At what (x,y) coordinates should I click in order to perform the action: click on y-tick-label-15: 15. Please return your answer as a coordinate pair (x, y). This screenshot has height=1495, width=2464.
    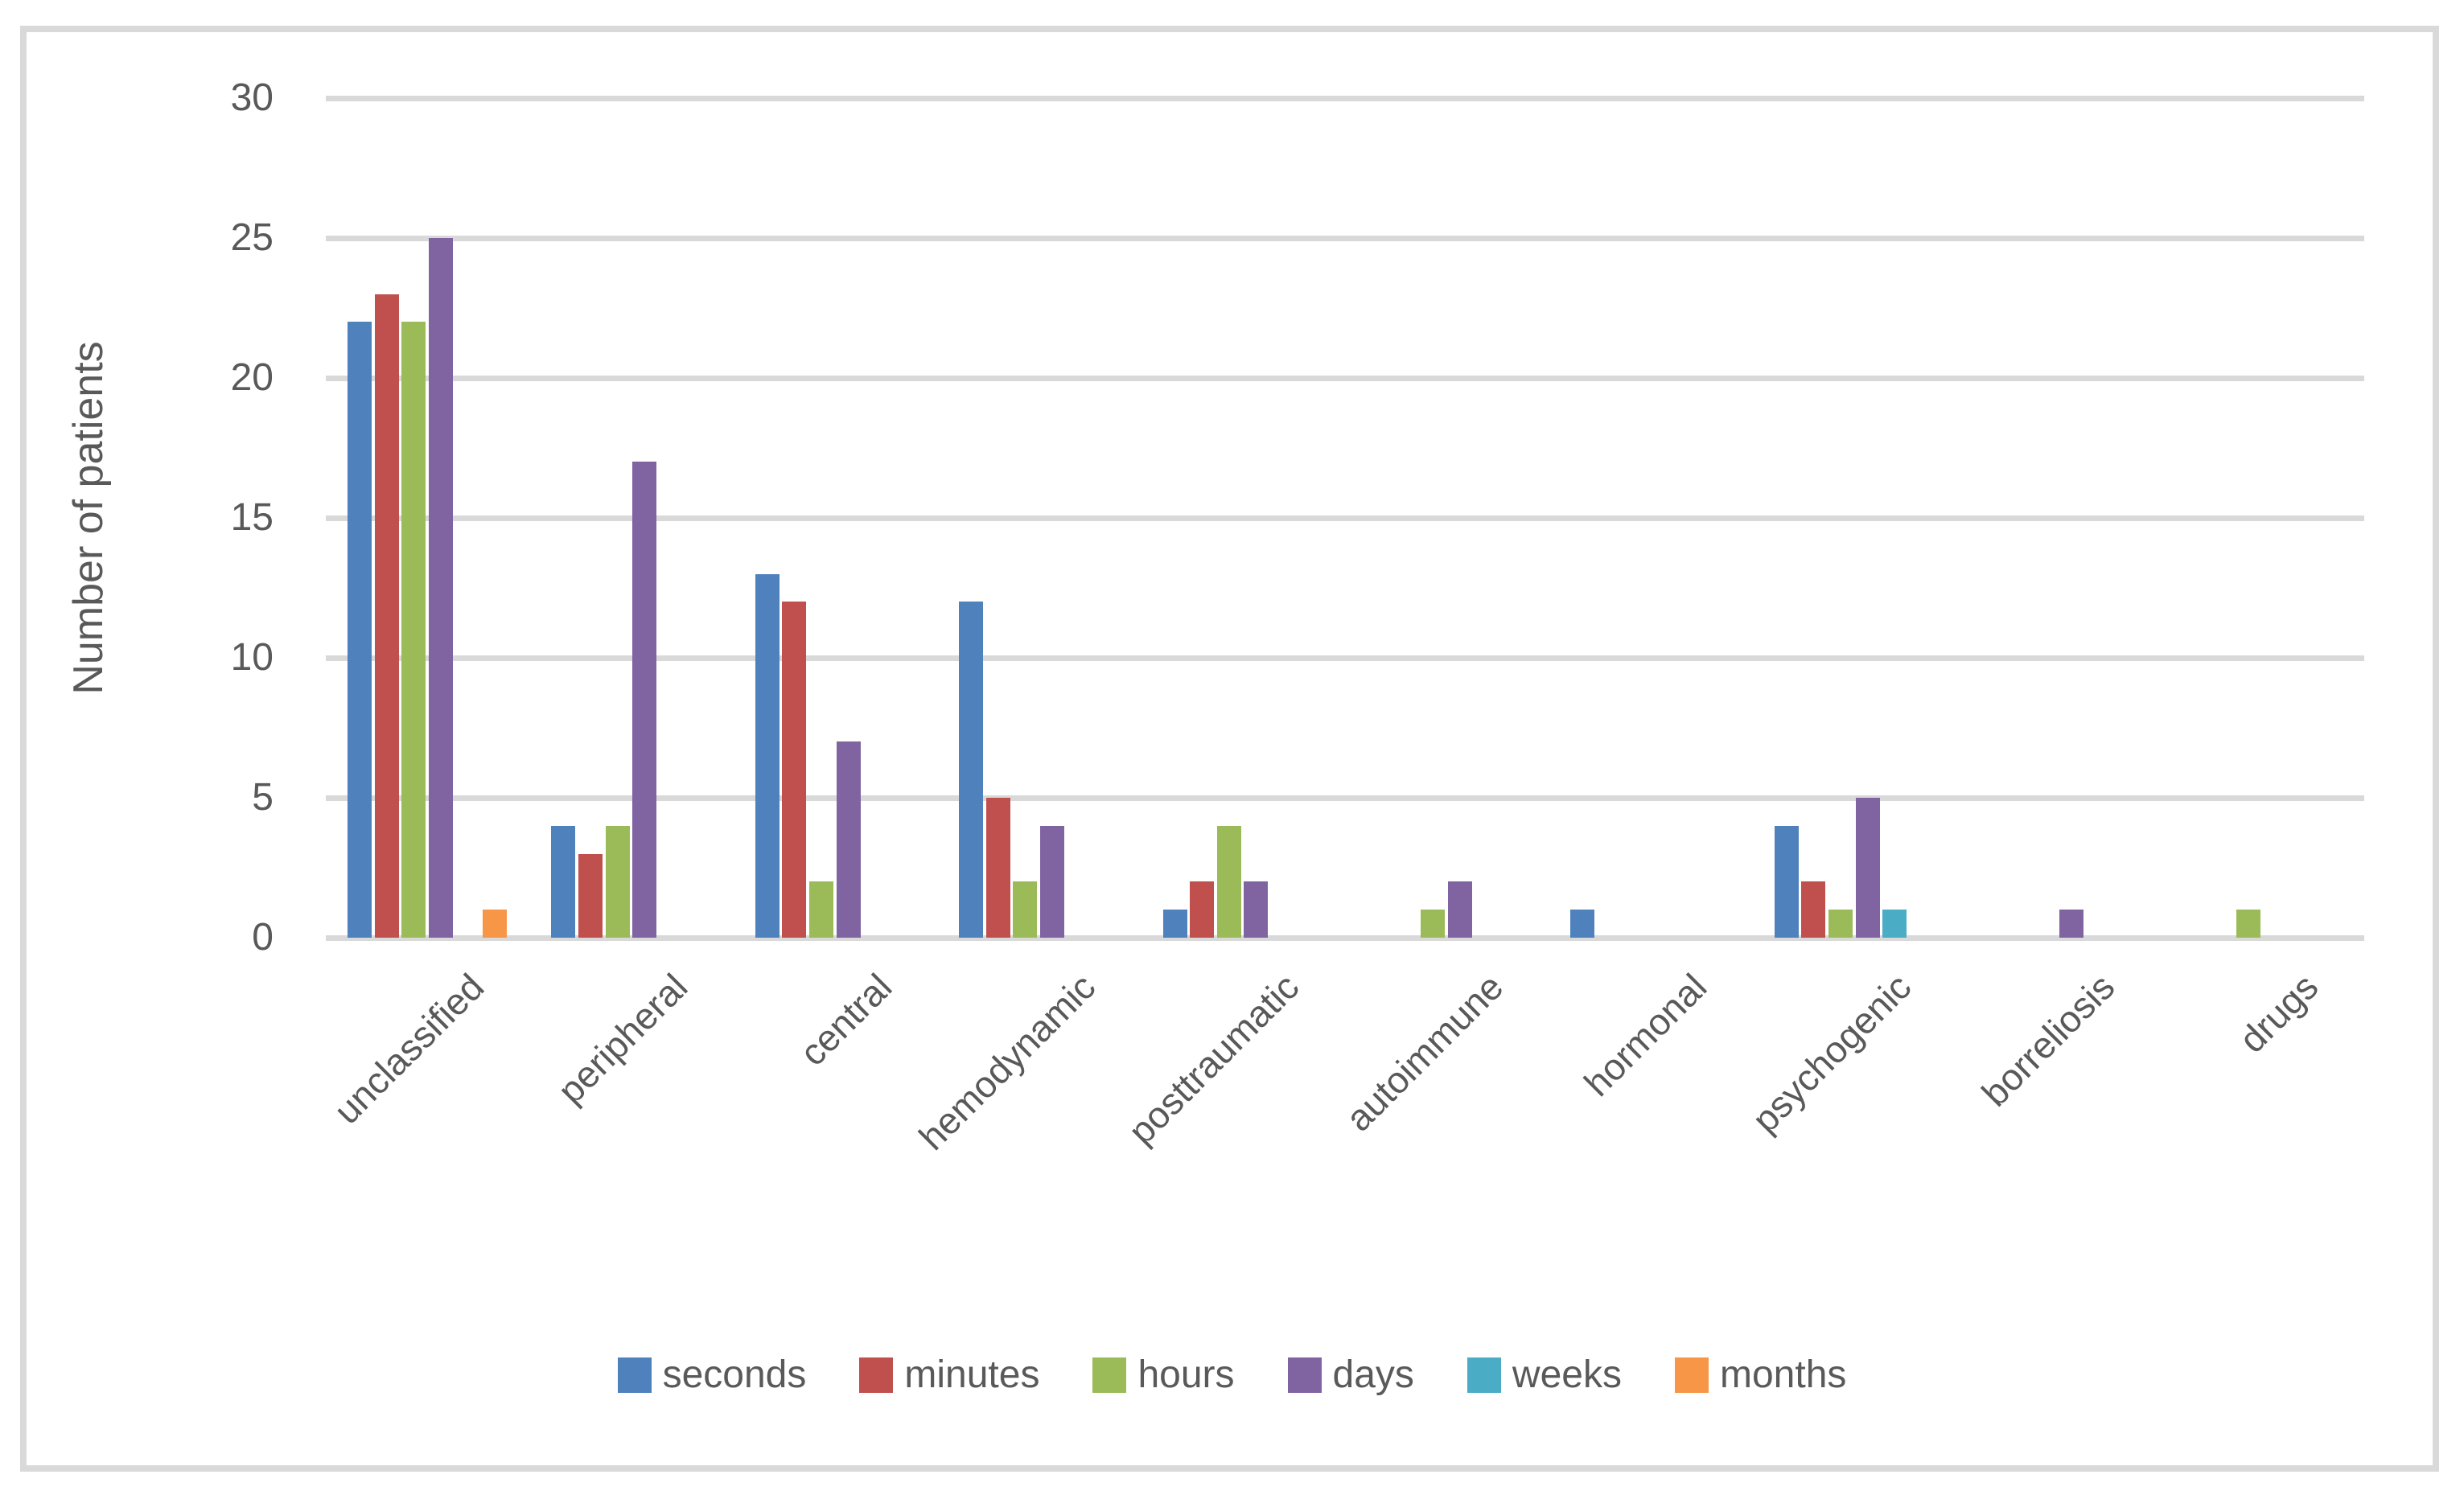
    Looking at the image, I should click on (252, 517).